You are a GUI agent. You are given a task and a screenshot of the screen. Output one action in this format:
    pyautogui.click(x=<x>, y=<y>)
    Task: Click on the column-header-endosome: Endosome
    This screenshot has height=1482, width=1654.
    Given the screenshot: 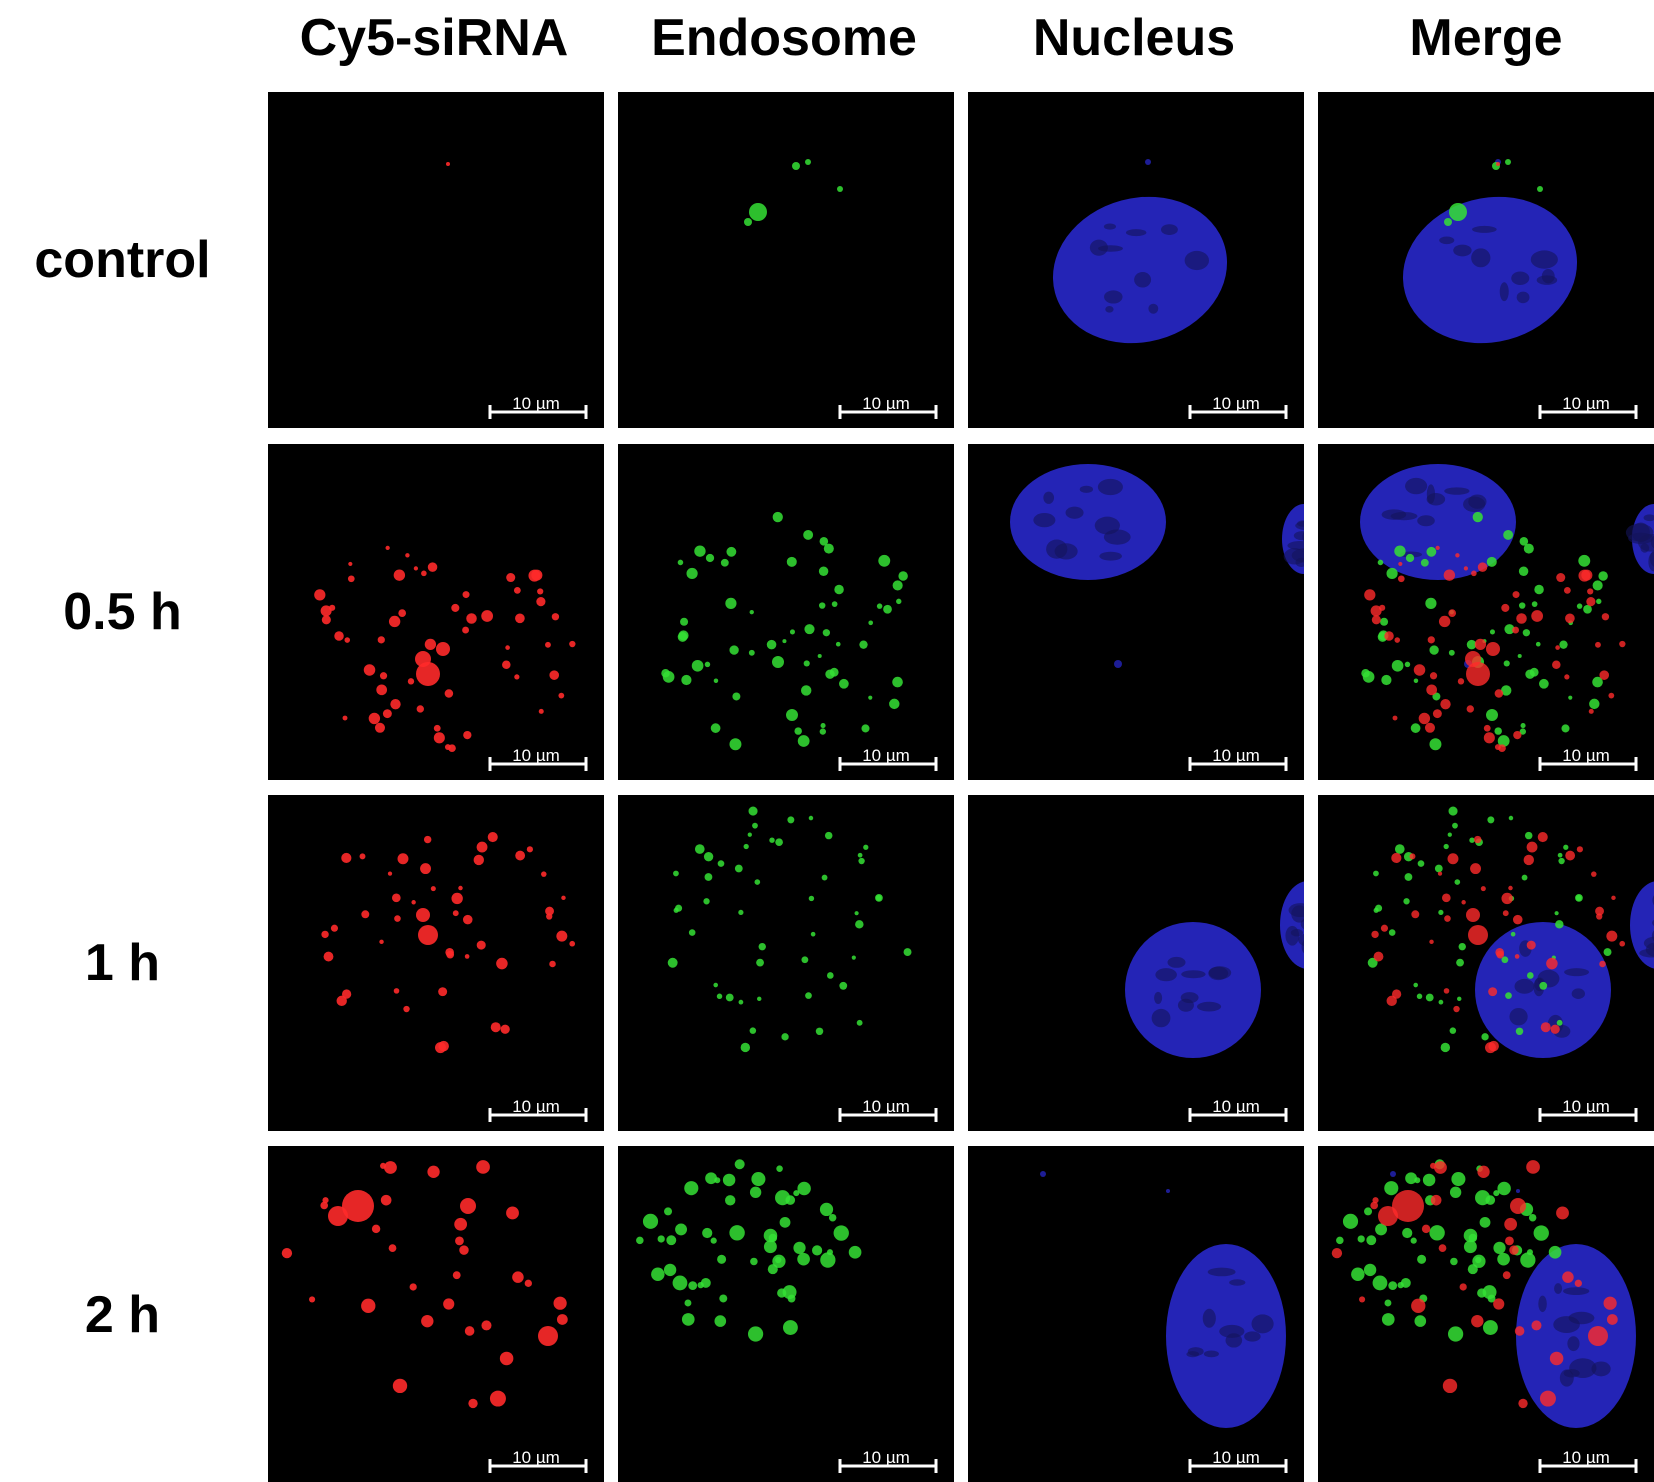 What is the action you would take?
    pyautogui.click(x=784, y=38)
    